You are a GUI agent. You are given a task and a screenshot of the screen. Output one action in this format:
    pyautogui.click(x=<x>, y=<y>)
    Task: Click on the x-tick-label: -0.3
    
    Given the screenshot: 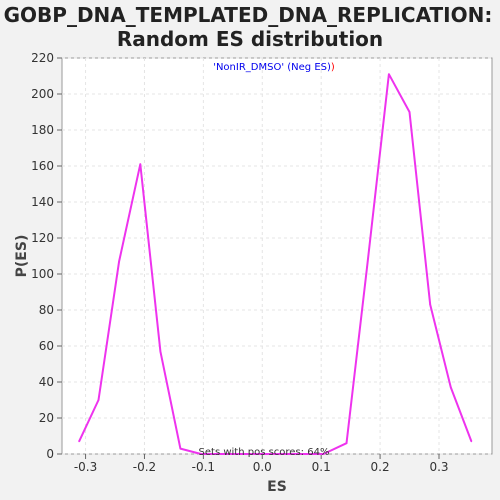 What is the action you would take?
    pyautogui.click(x=85, y=467)
    